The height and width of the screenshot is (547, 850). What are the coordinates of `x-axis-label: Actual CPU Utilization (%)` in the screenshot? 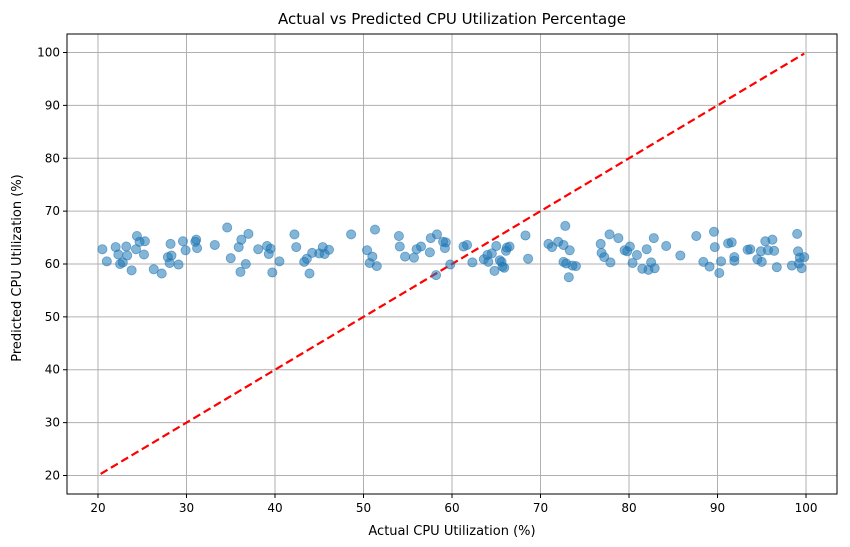 It's located at (451, 531).